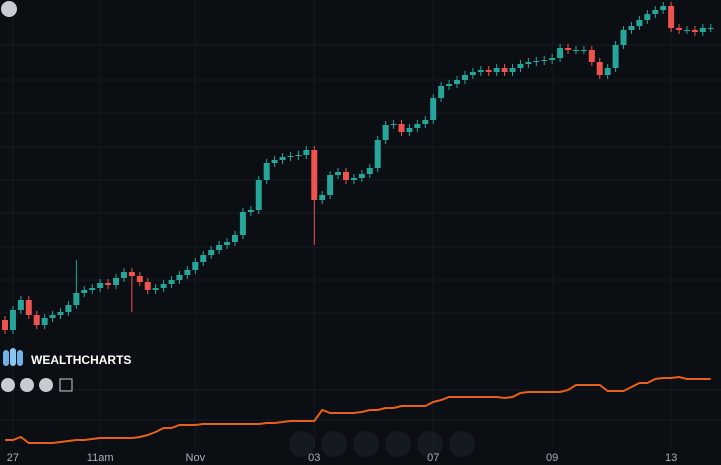 This screenshot has height=465, width=721. What do you see at coordinates (37, 385) in the screenshot?
I see `pane-controls` at bounding box center [37, 385].